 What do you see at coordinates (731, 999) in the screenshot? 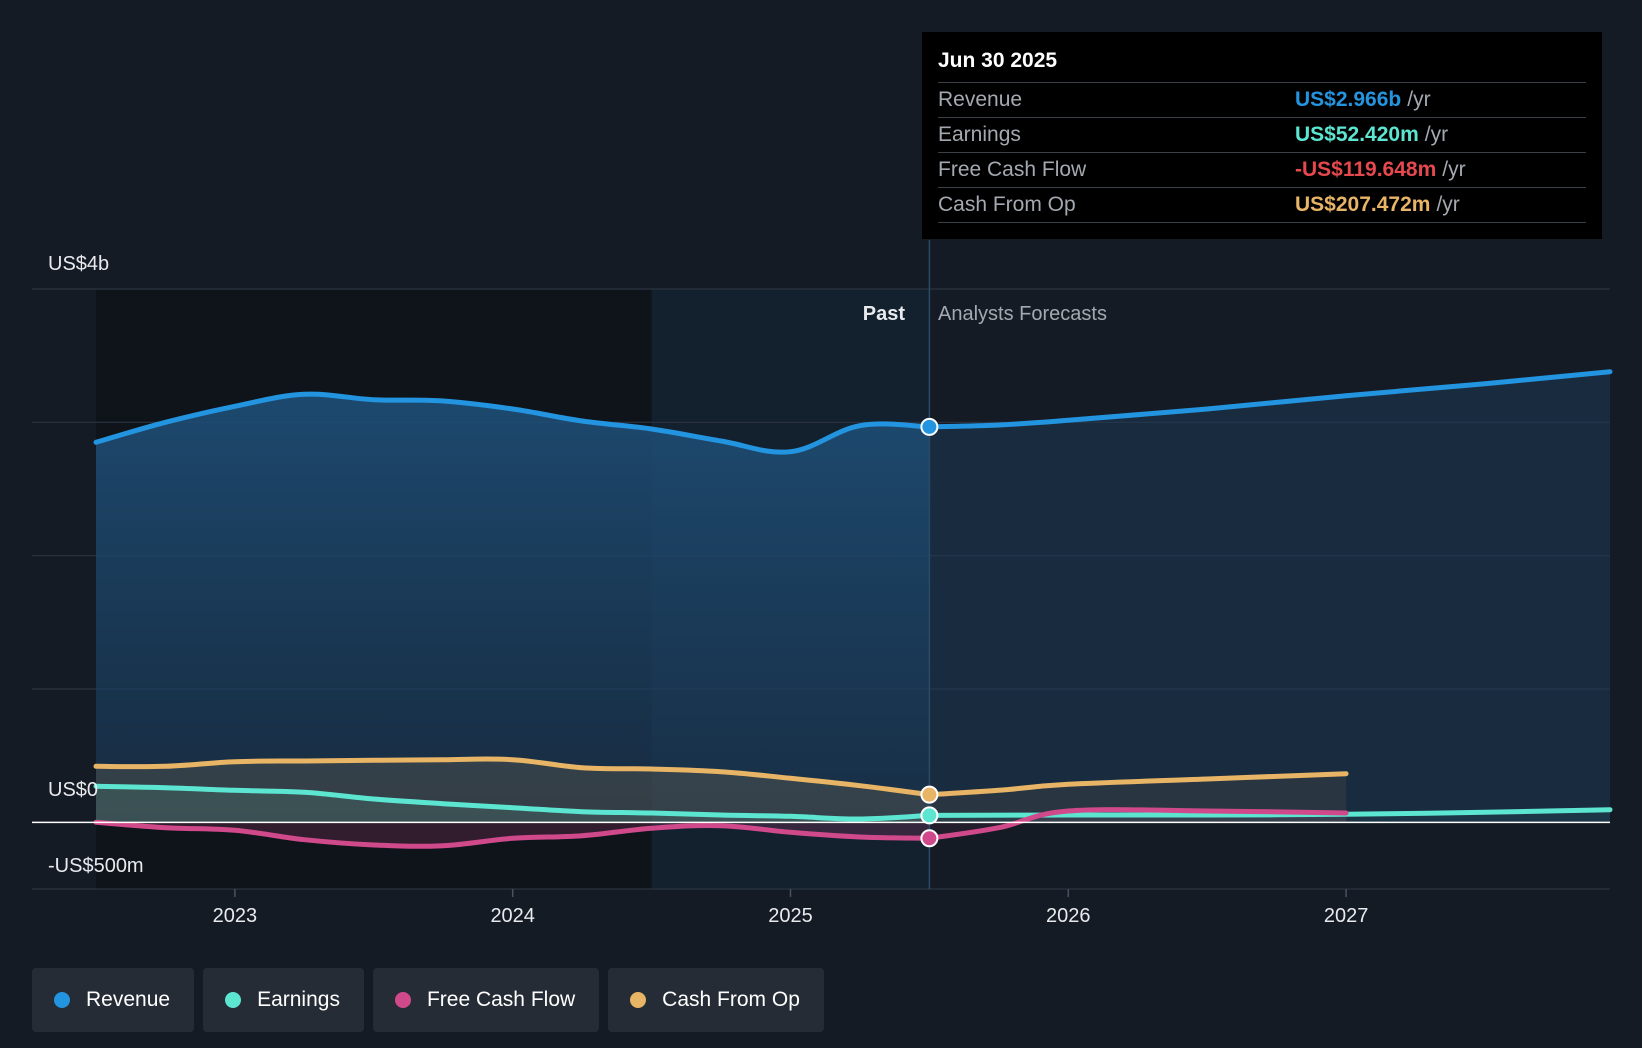
I see `legend-label: Cash From Op` at bounding box center [731, 999].